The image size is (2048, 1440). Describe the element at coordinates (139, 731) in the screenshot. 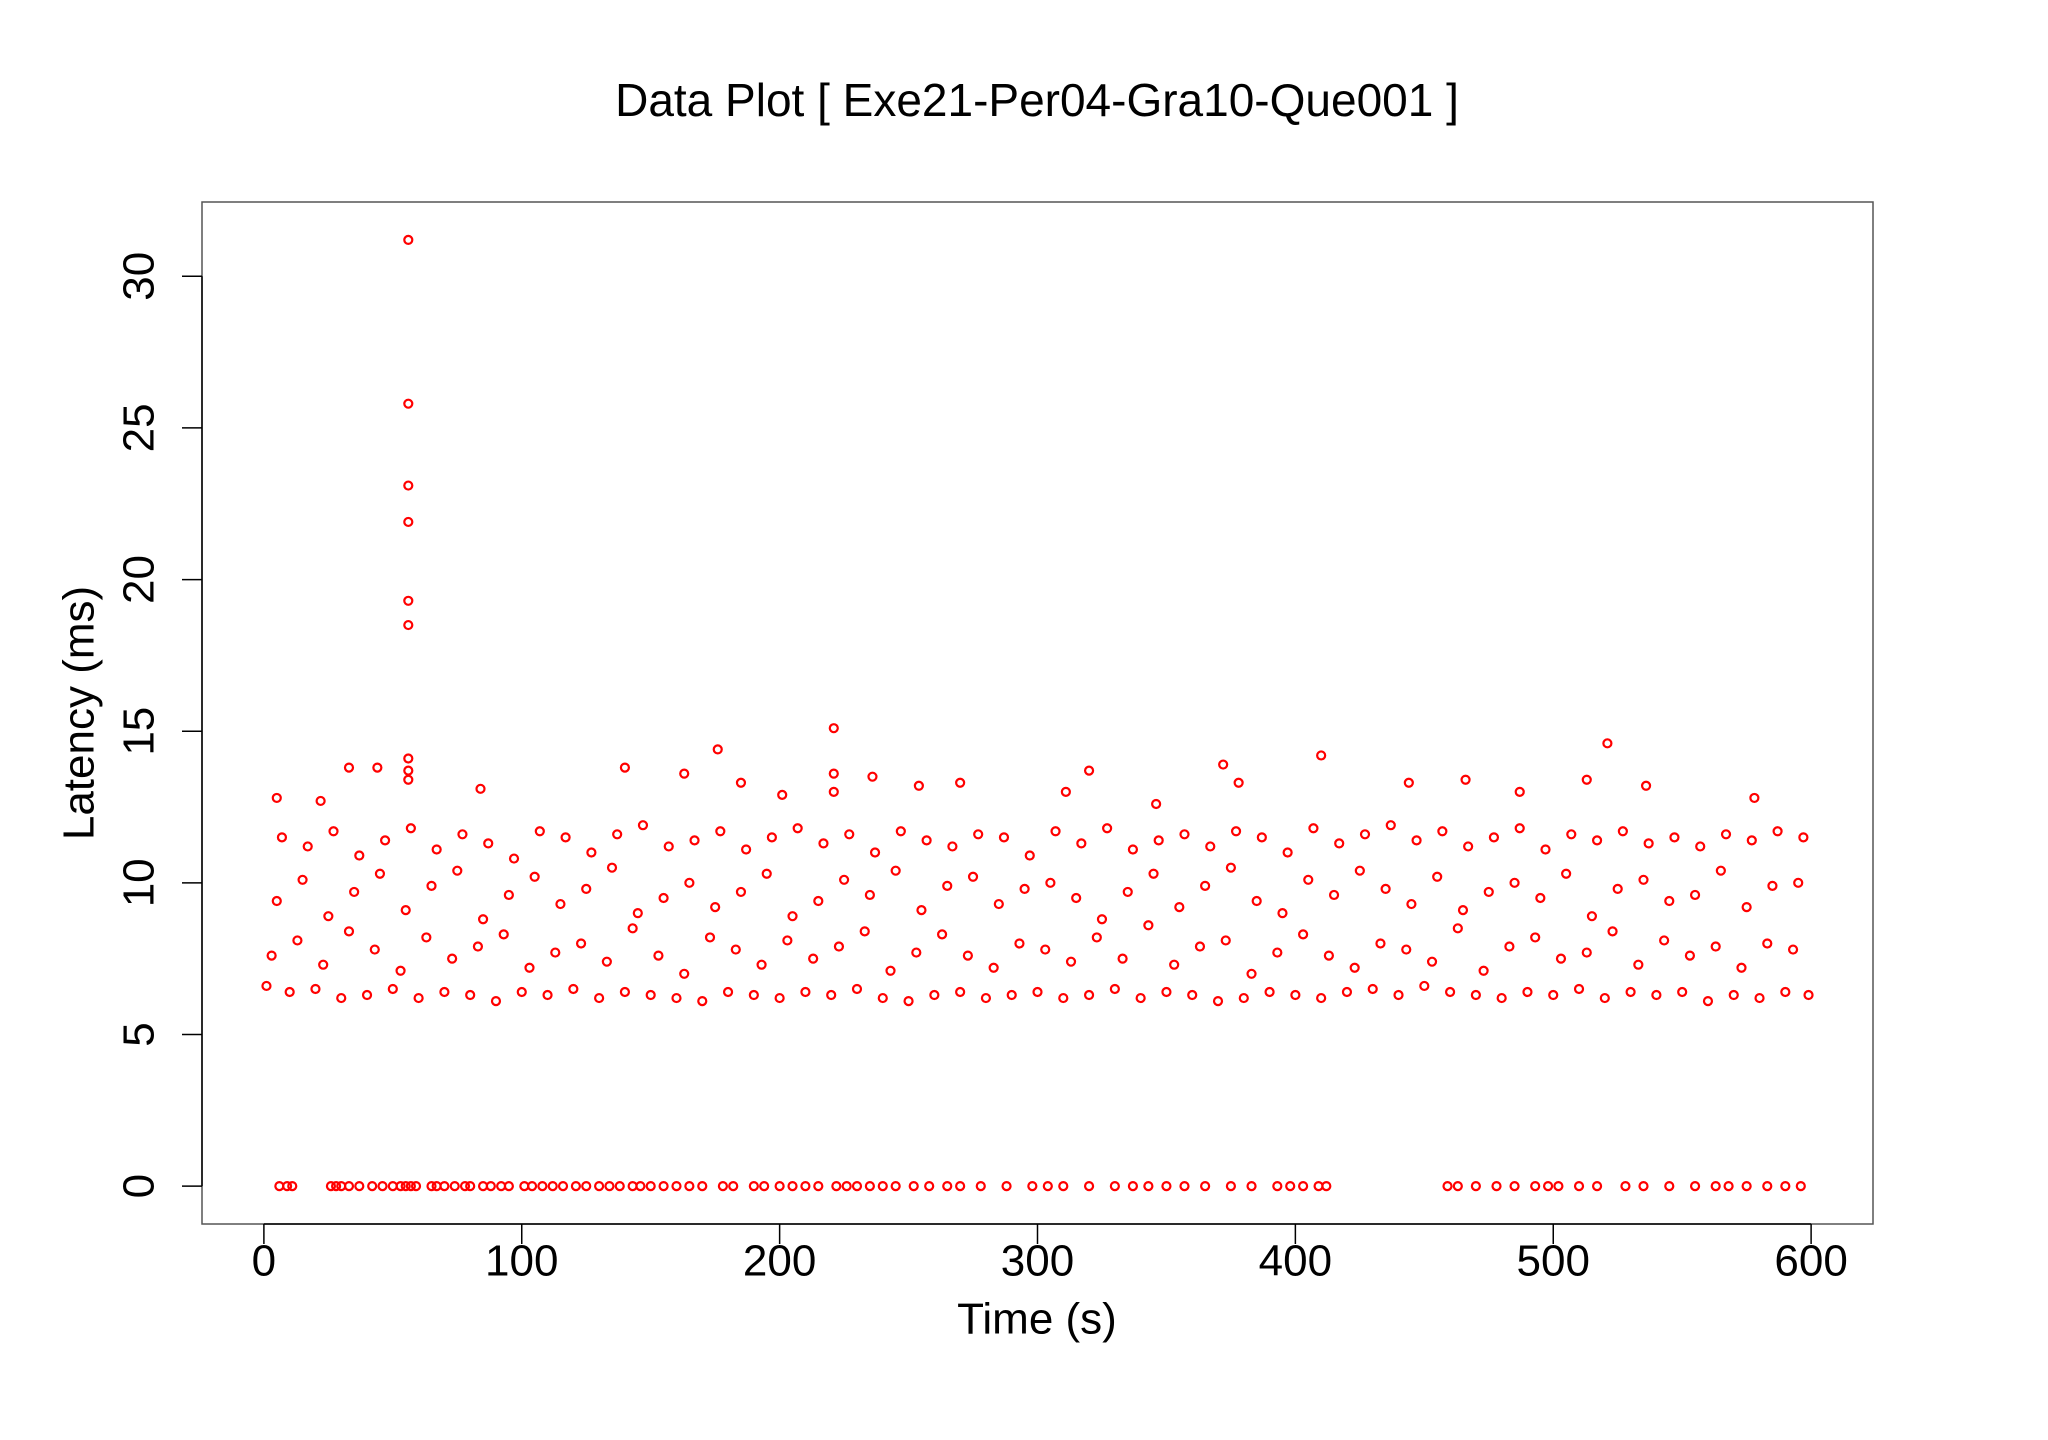

I see `y-tick-label: 15` at that location.